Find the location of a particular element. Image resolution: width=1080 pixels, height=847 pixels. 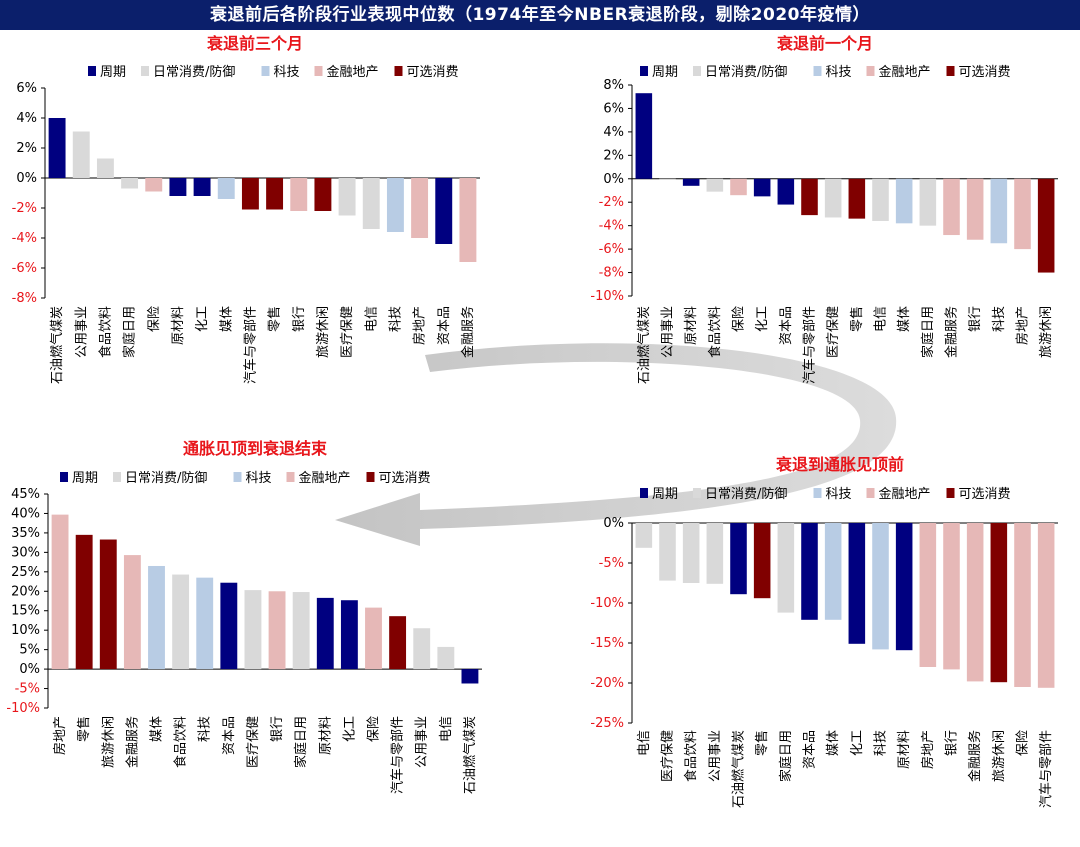

y-tick-label: 0% is located at coordinates (26, 178).